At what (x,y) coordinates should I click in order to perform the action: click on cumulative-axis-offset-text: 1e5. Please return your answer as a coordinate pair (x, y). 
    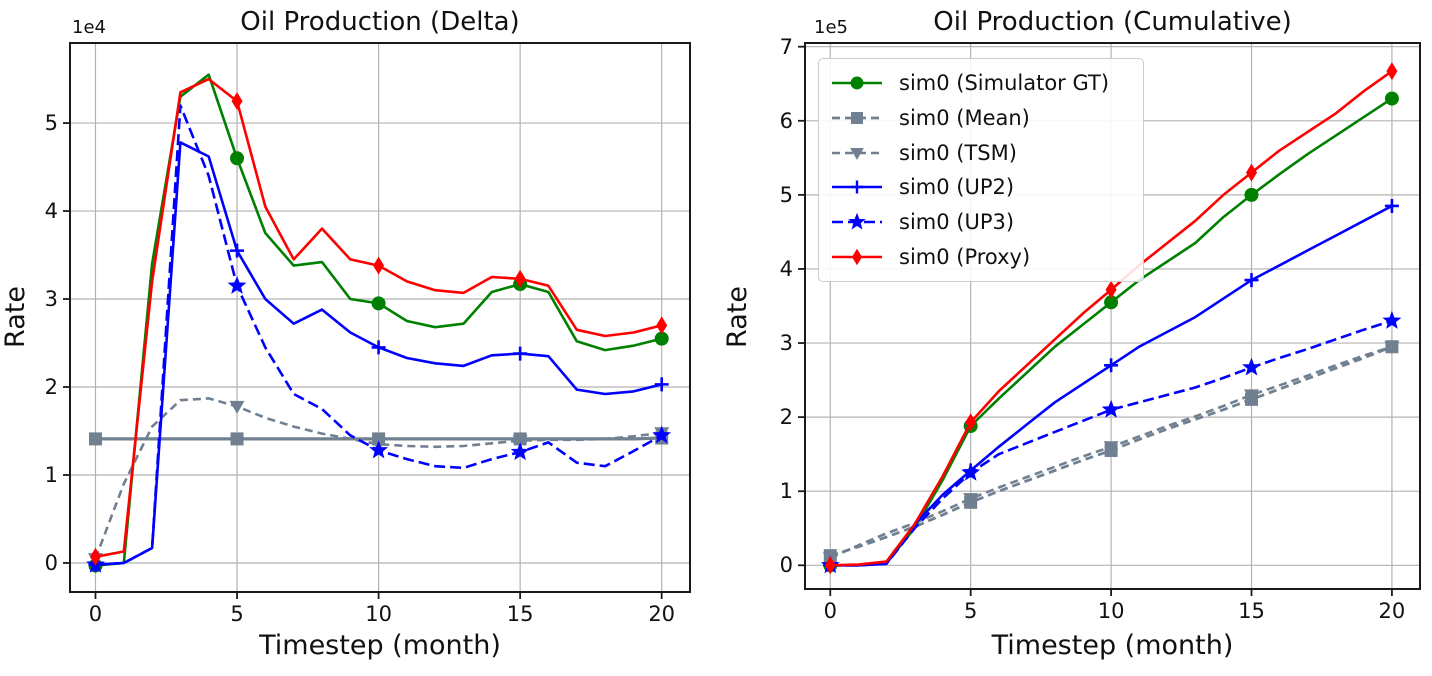
    Looking at the image, I should click on (831, 27).